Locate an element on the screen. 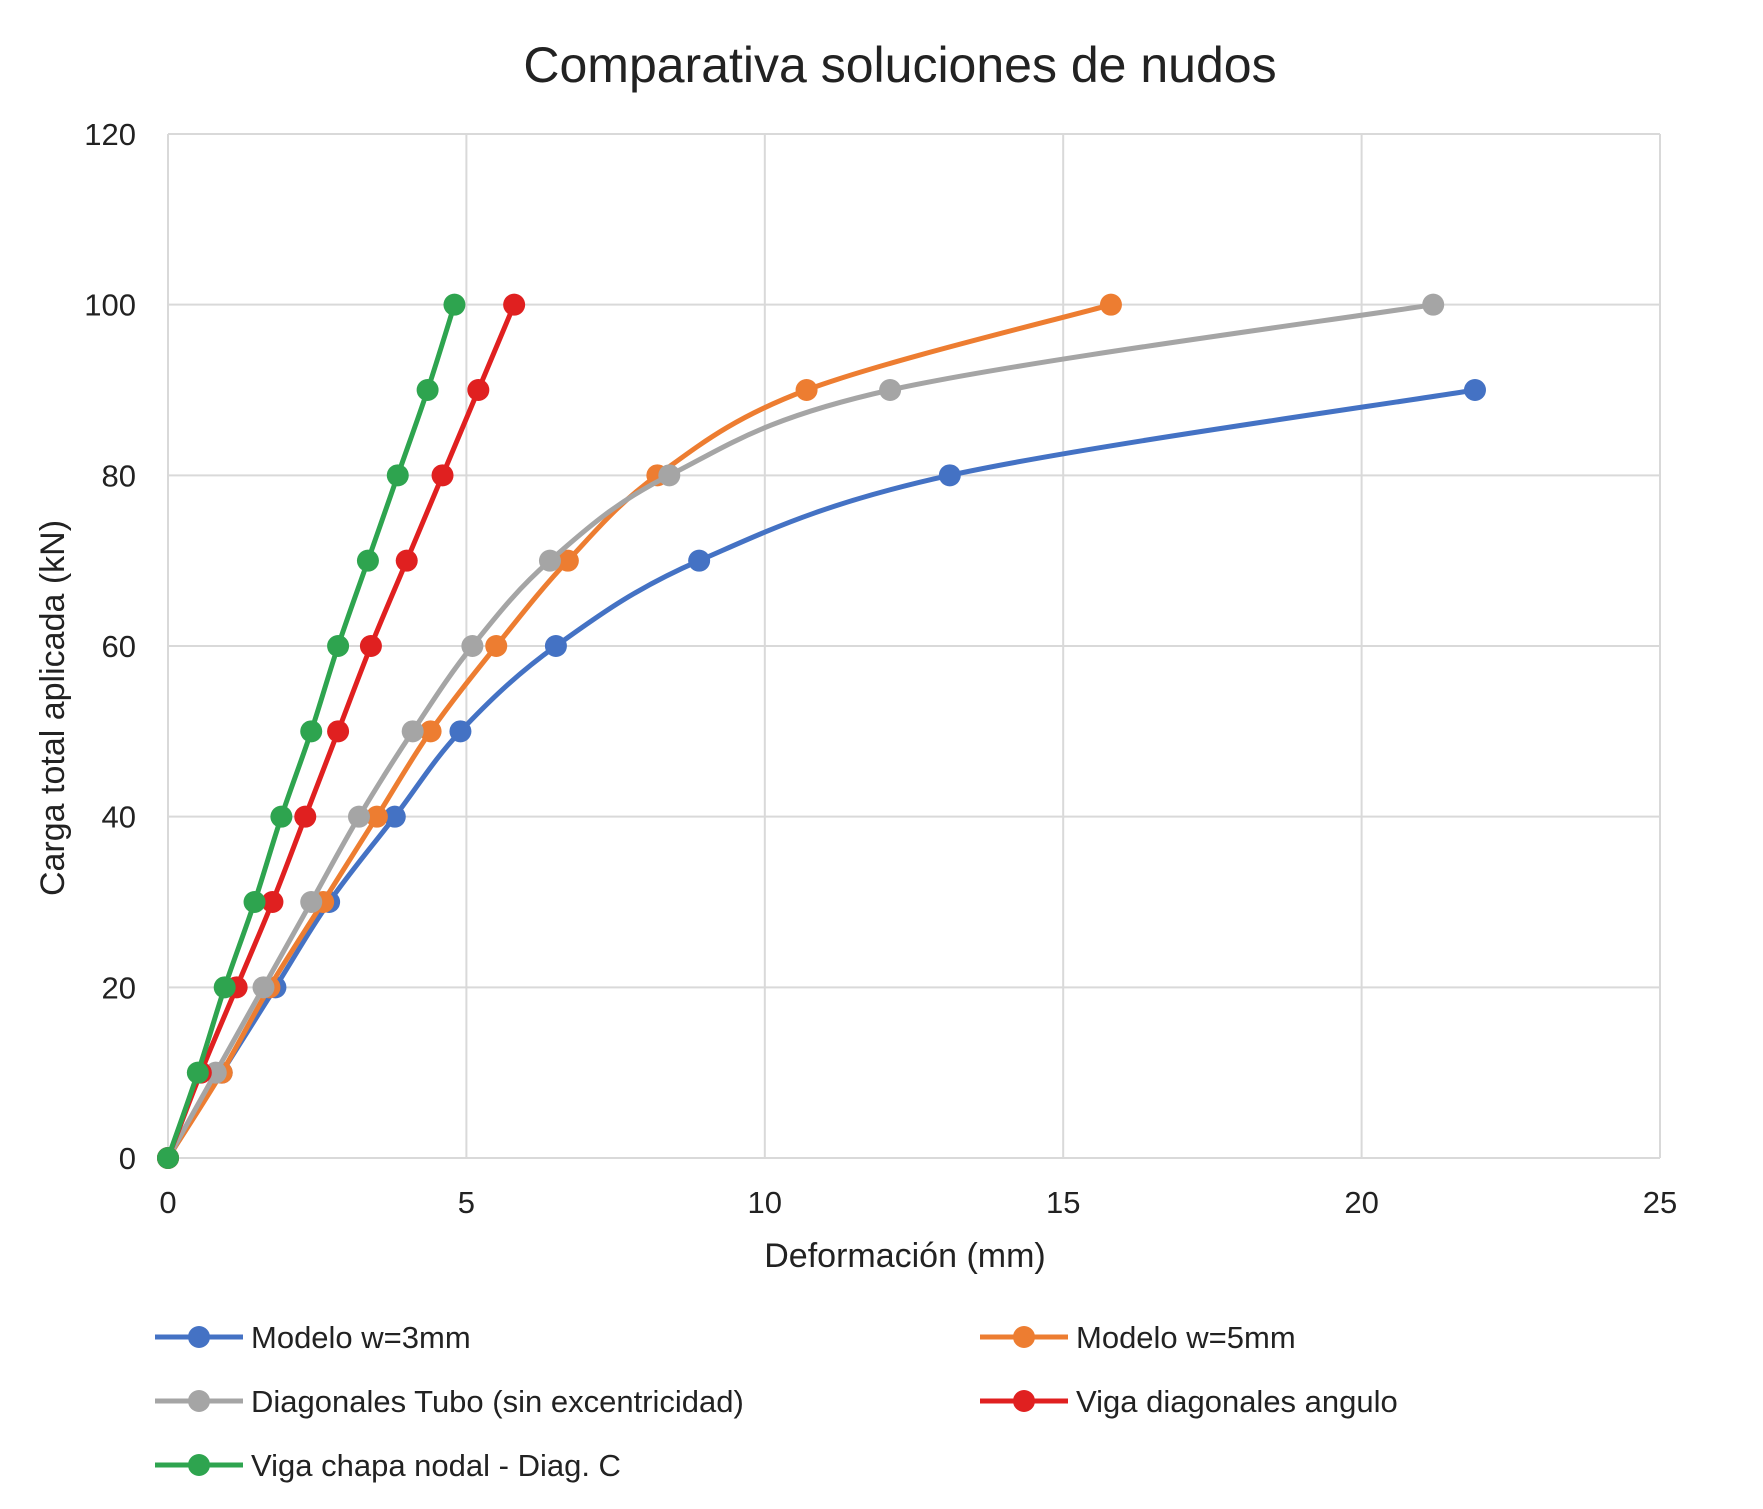 This screenshot has height=1509, width=1763. y-tick-label: 80 is located at coordinates (119, 475).